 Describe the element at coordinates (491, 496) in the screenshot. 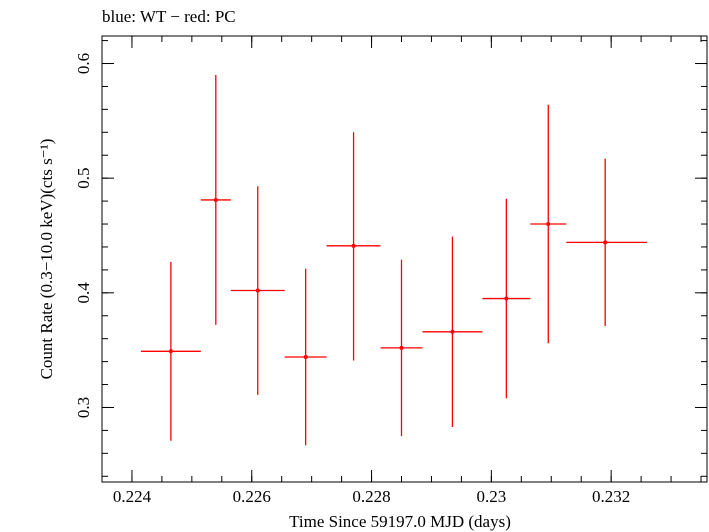

I see `x-tick-label: 0.23` at that location.